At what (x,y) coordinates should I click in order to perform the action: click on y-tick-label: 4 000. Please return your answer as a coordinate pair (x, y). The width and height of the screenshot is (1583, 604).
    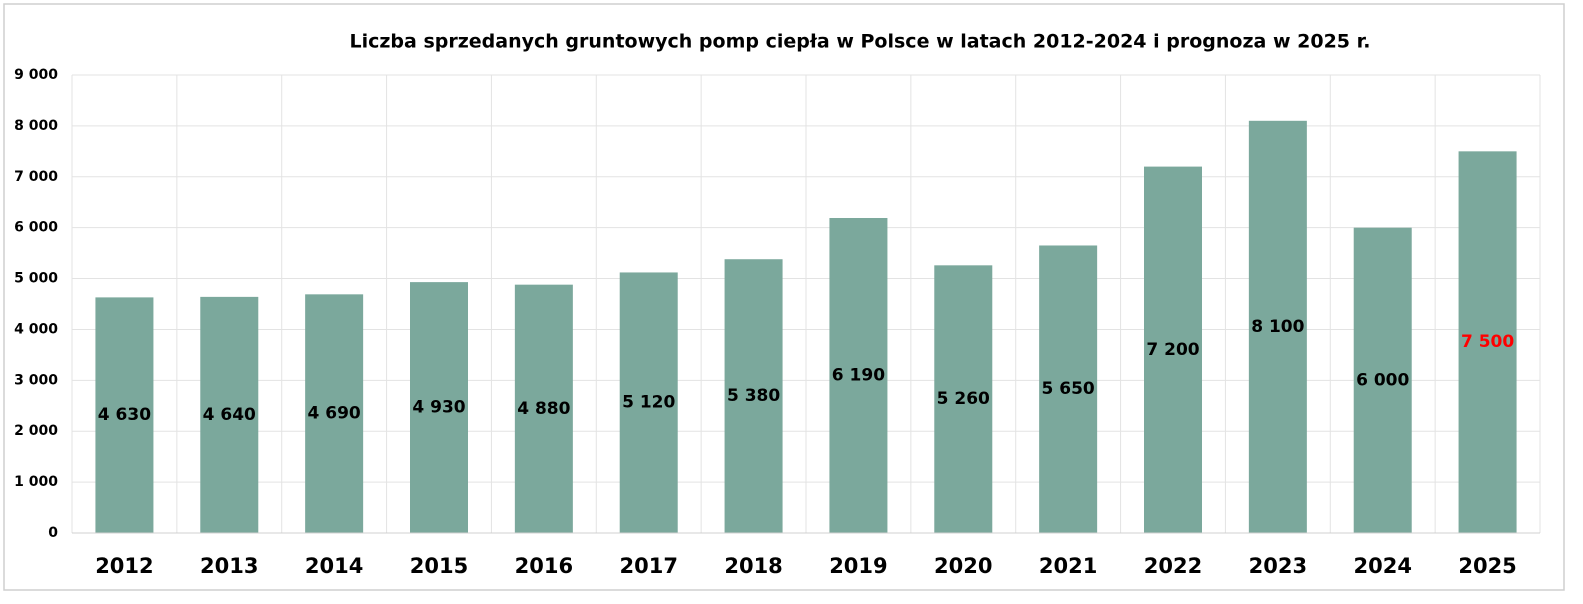
    Looking at the image, I should click on (36, 329).